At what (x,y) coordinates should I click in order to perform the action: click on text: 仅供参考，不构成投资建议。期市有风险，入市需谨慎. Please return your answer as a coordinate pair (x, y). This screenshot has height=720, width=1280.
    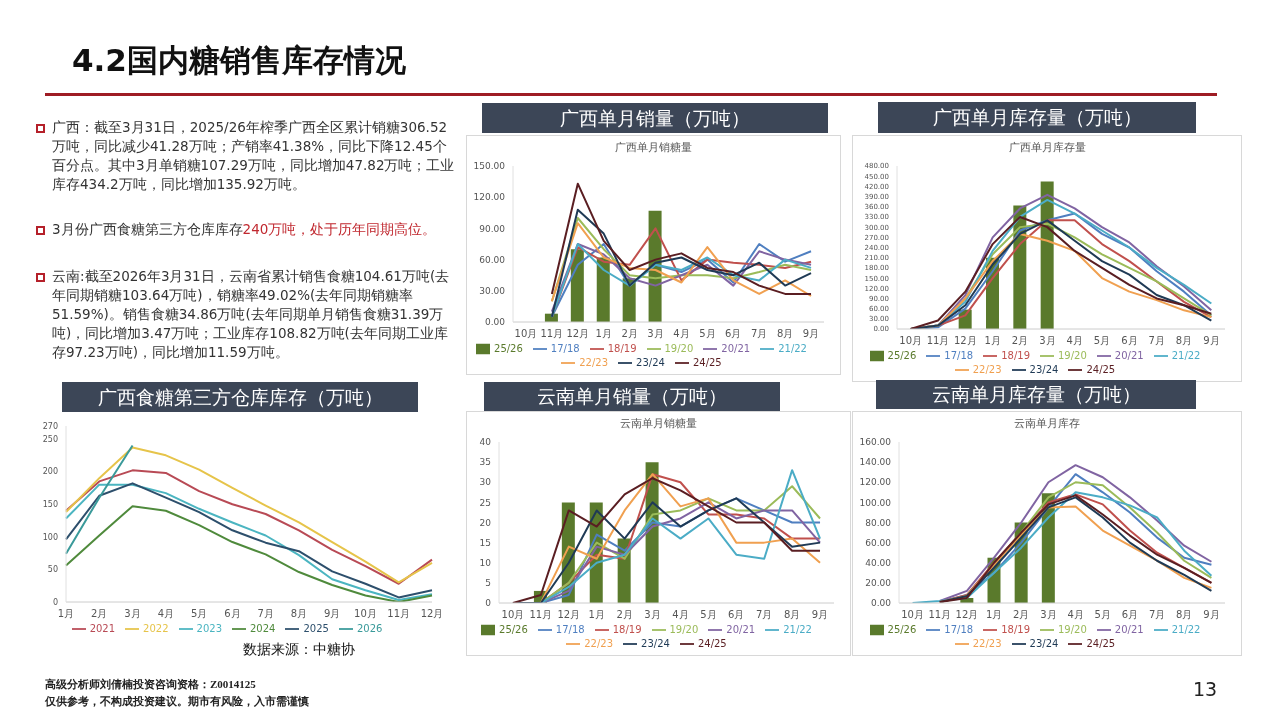
    Looking at the image, I should click on (177, 701).